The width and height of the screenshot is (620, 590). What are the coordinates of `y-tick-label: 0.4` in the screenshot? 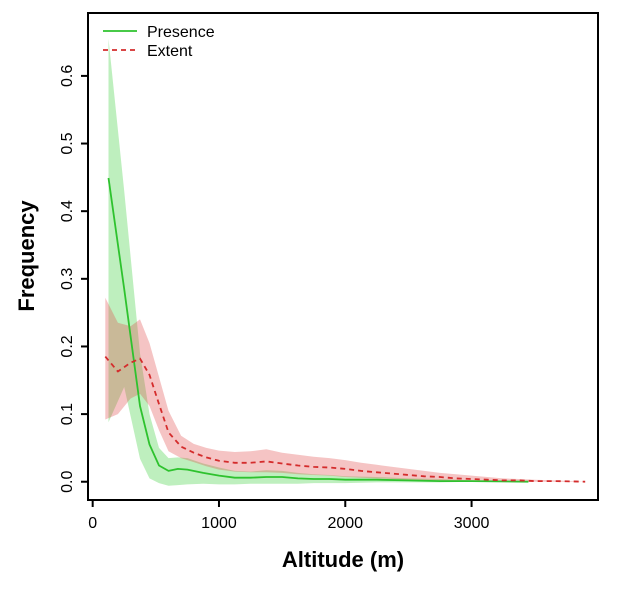 It's located at (67, 211).